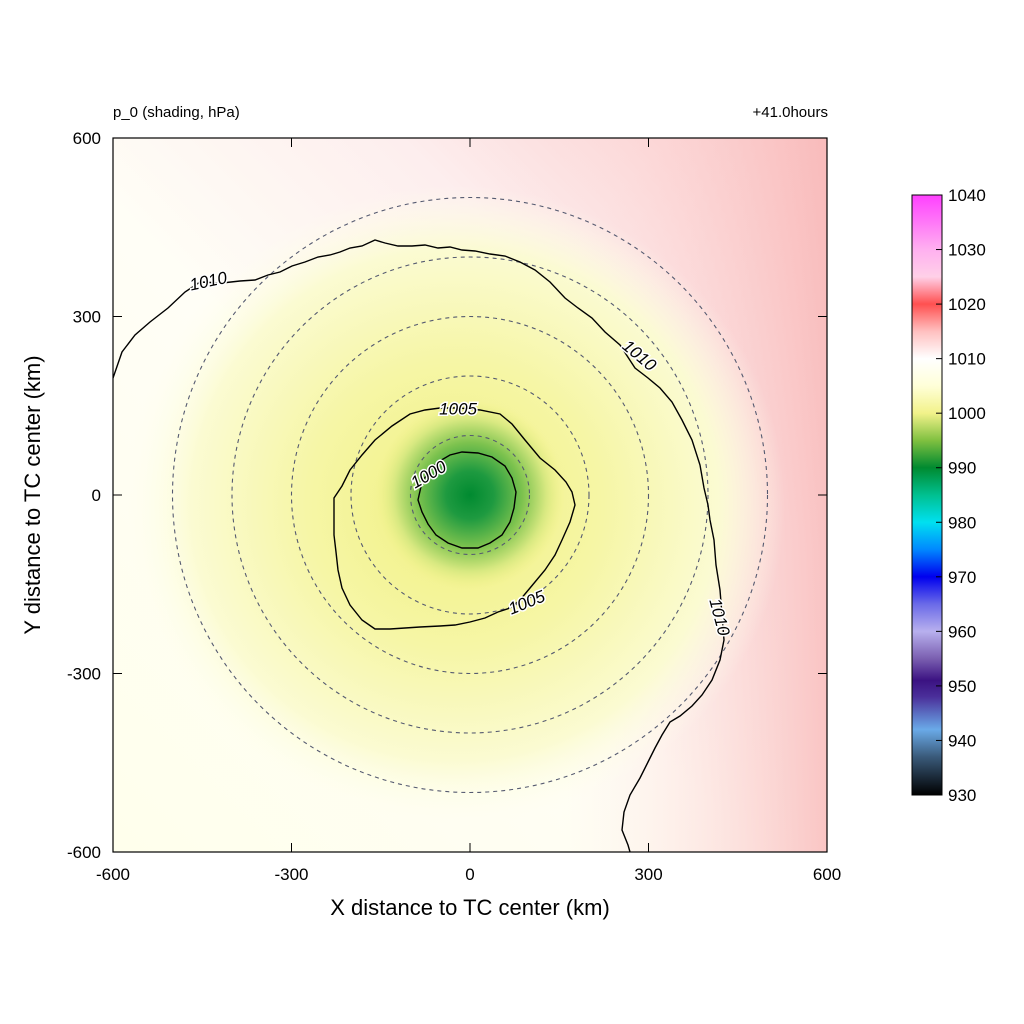 The height and width of the screenshot is (1024, 1024). I want to click on y-tick-label: 0, so click(96, 495).